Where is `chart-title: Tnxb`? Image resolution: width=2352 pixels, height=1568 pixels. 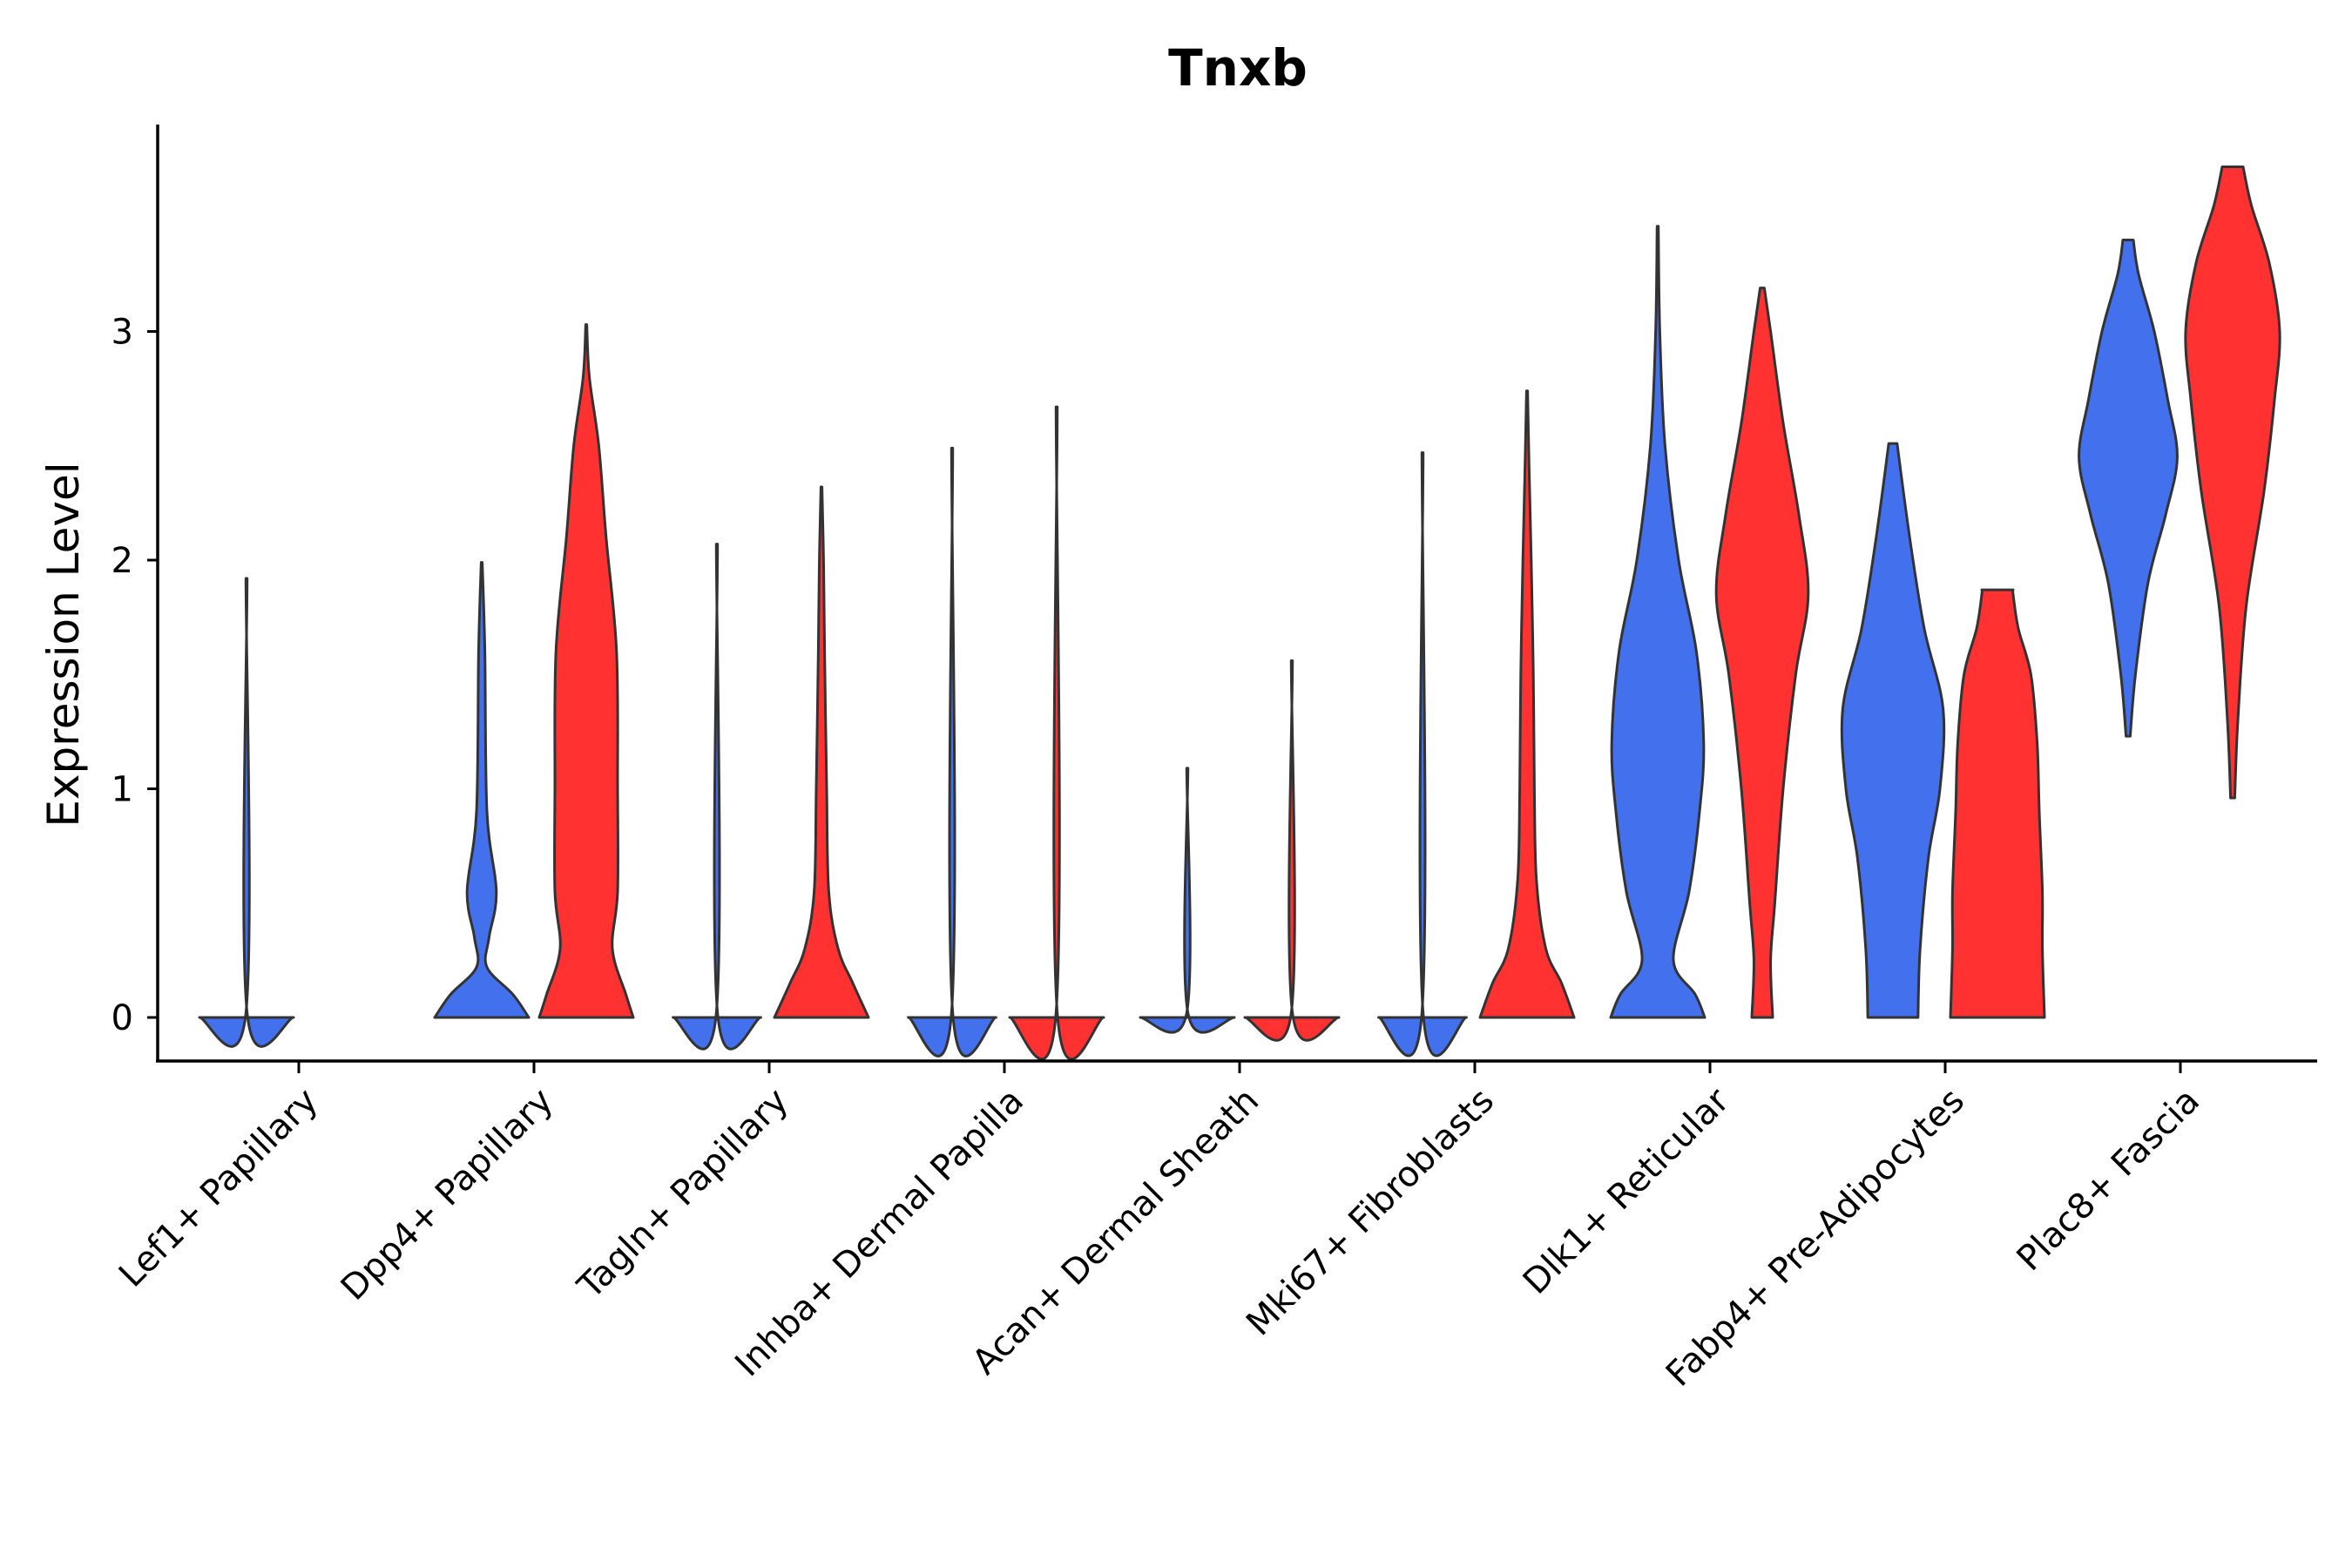
chart-title: Tnxb is located at coordinates (1238, 68).